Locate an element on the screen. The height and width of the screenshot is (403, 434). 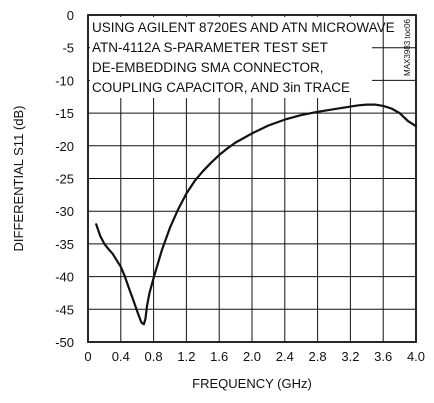
annotation-line: DE-EMBEDDING SMA CONNECTOR, is located at coordinates (208, 67).